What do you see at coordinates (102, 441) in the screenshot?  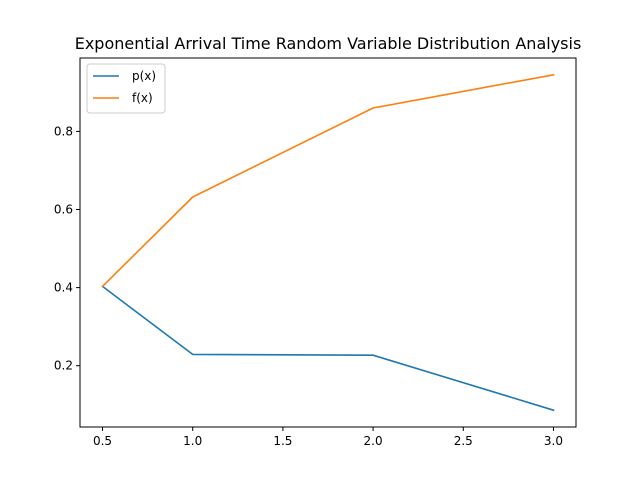 I see `x-tick-label: 0.5` at bounding box center [102, 441].